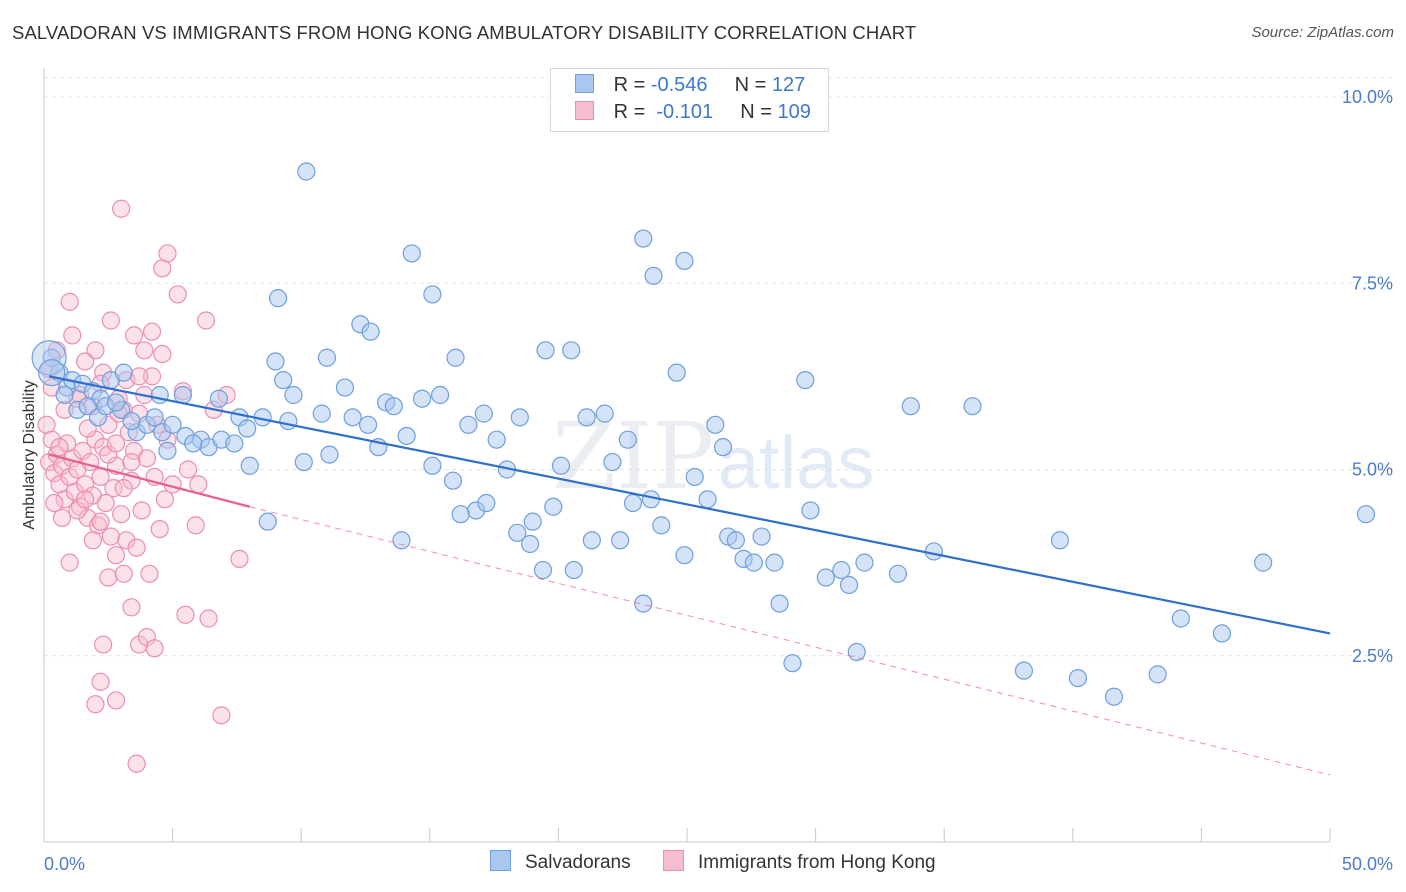 This screenshot has height=892, width=1406. I want to click on bottom-legend-hongkong: Immigrants from Hong Kong, so click(799, 862).